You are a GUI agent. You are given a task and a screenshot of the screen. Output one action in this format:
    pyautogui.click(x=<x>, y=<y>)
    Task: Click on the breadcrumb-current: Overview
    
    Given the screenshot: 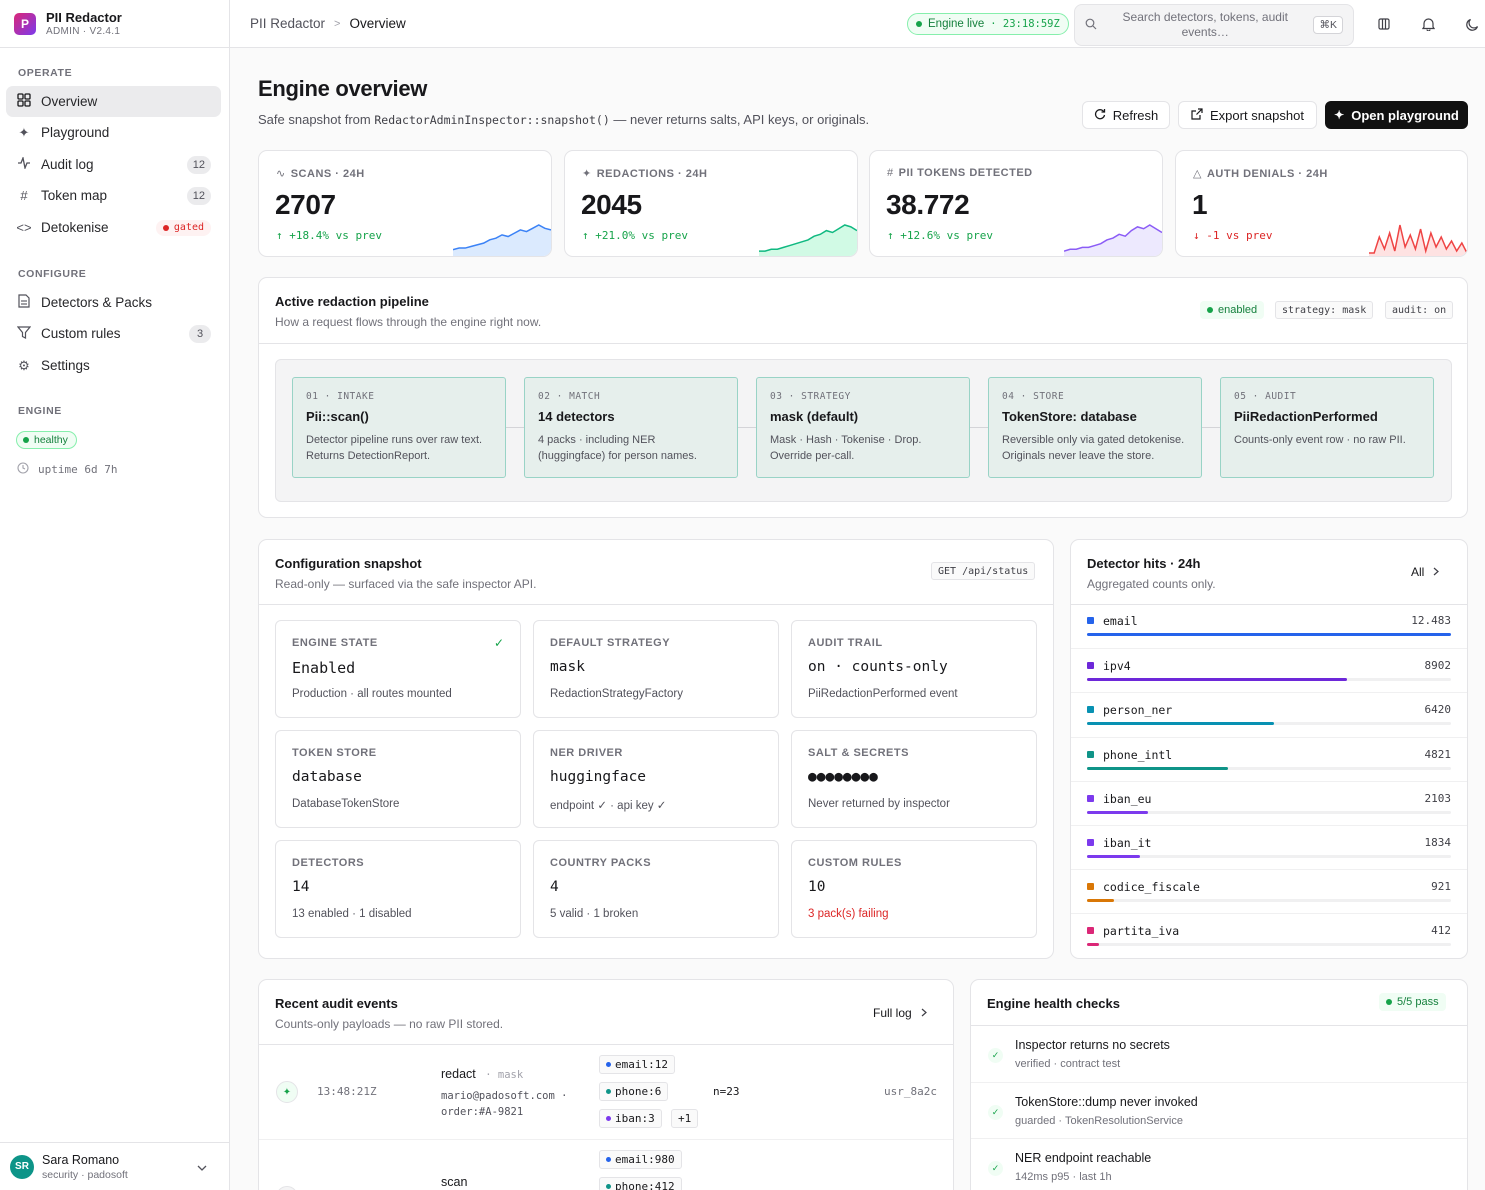 What is the action you would take?
    pyautogui.click(x=377, y=23)
    